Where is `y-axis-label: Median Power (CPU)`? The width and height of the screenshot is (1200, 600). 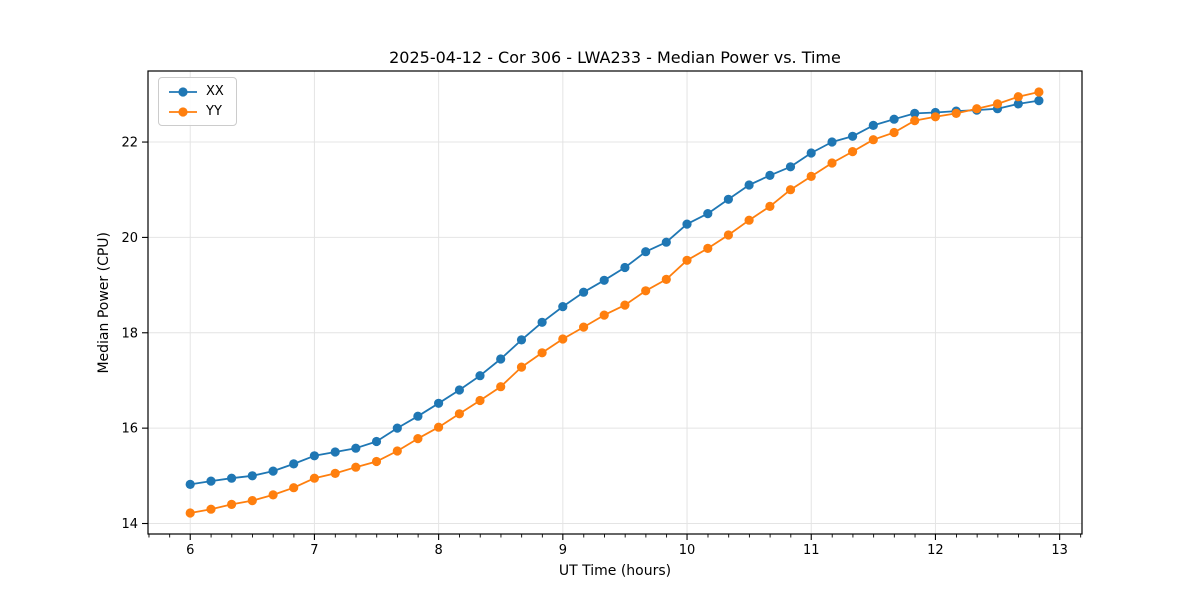 y-axis-label: Median Power (CPU) is located at coordinates (104, 302).